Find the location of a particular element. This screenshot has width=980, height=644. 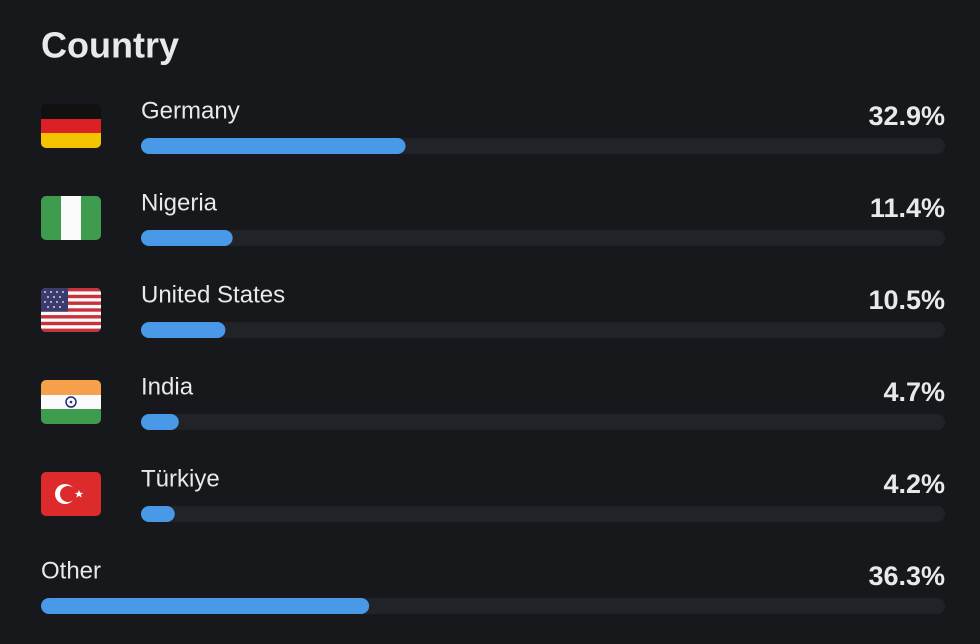

country-name: Nigeria is located at coordinates (179, 202).